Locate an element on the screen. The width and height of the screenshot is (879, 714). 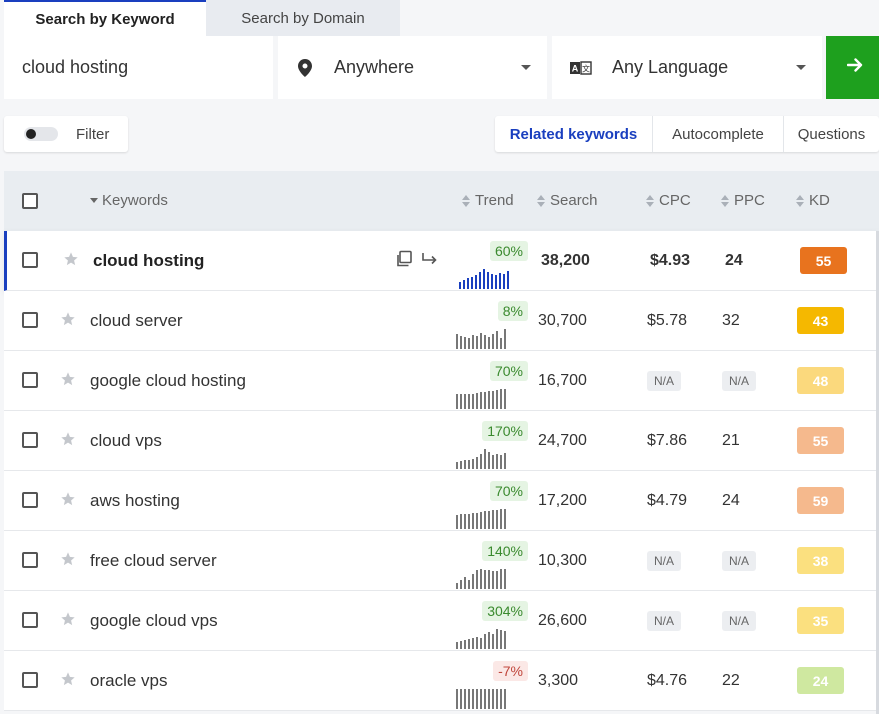
filter-toggle-button: Filter is located at coordinates (66, 134).